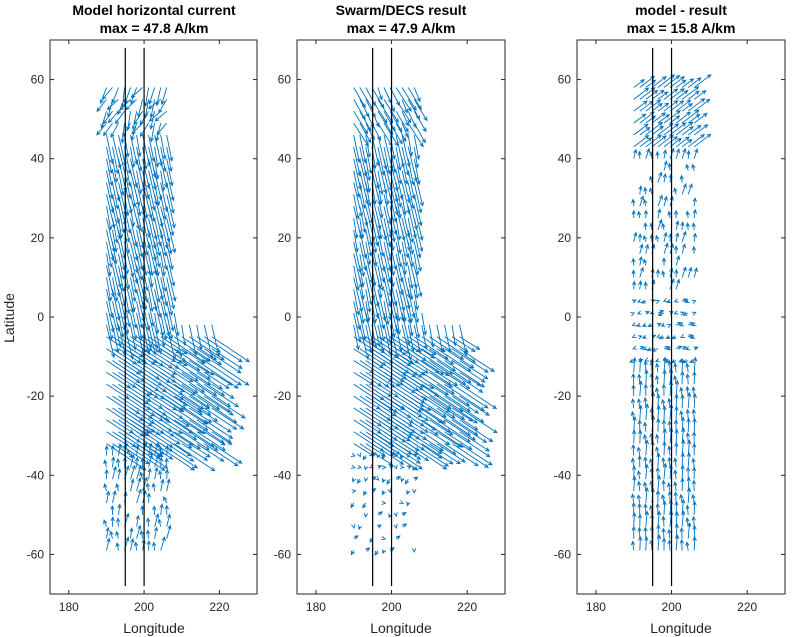 This screenshot has width=797, height=637. I want to click on panel-title-line2: max = 15.8 A/km, so click(681, 28).